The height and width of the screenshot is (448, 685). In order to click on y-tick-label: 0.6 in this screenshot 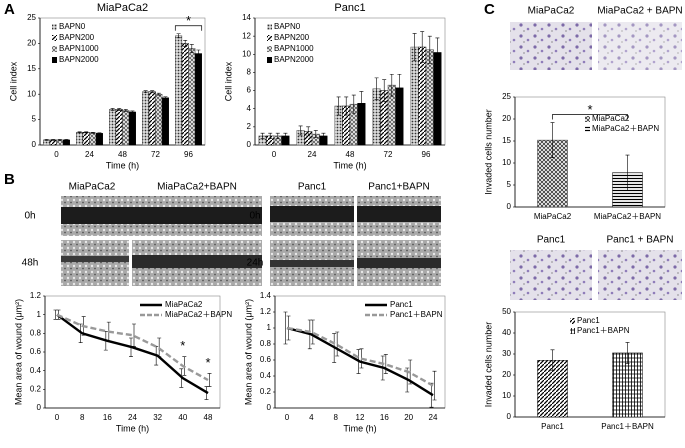, I will do `click(36, 351)`.